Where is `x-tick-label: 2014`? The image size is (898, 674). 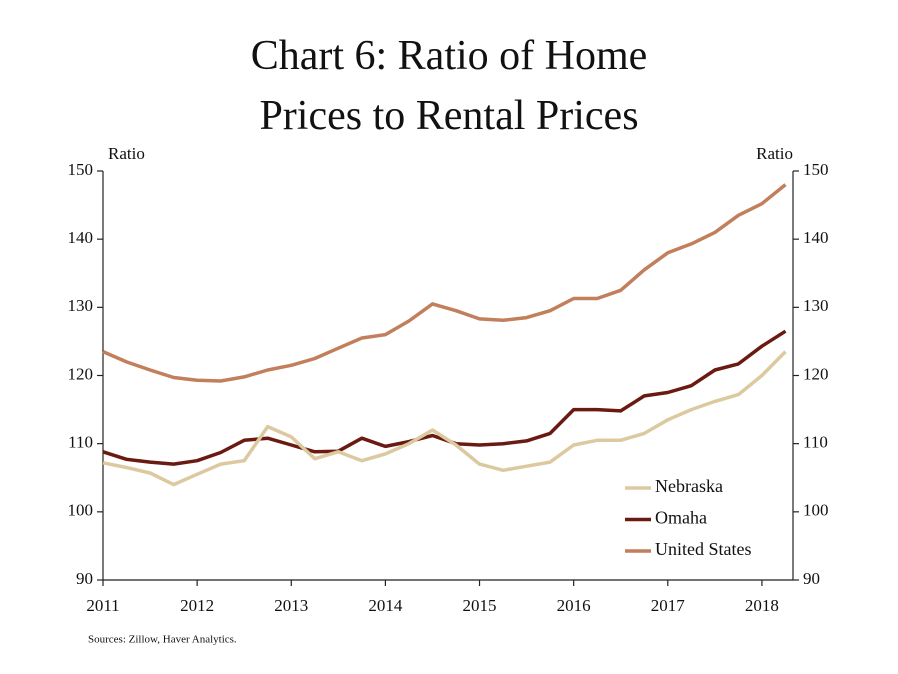 x-tick-label: 2014 is located at coordinates (385, 605).